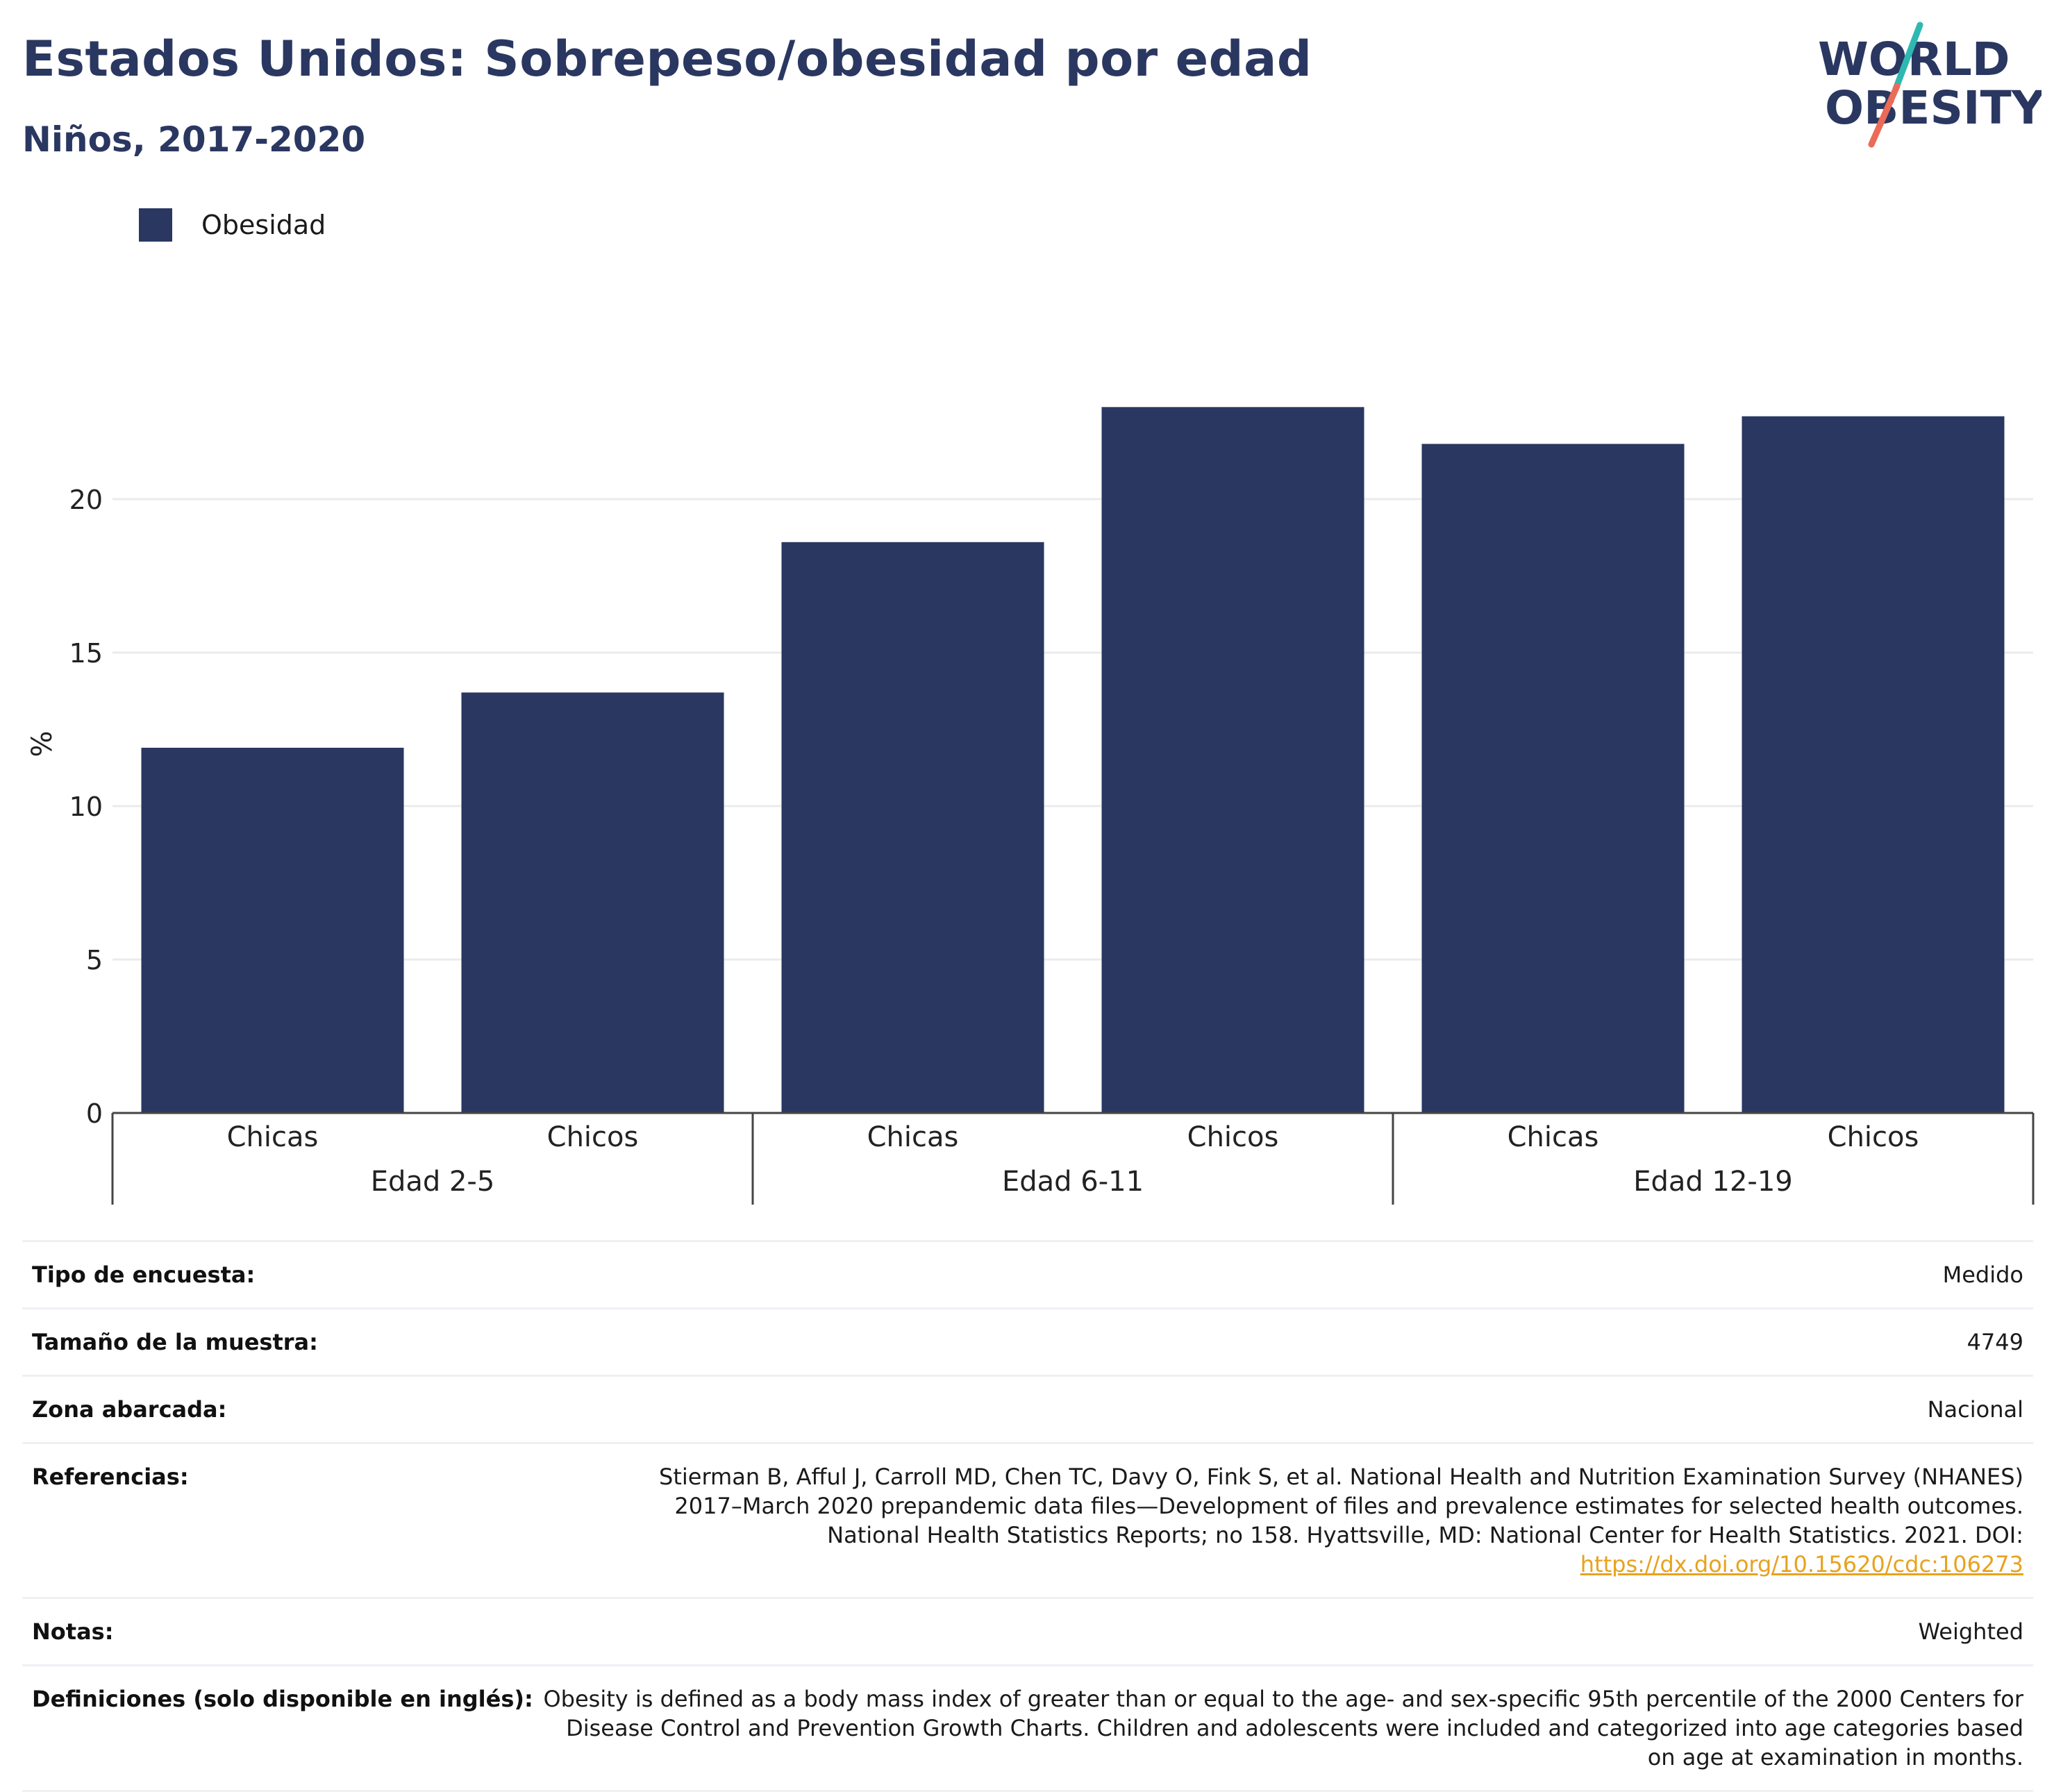  Describe the element at coordinates (1995, 1342) in the screenshot. I see `meta-value: 4749` at that location.